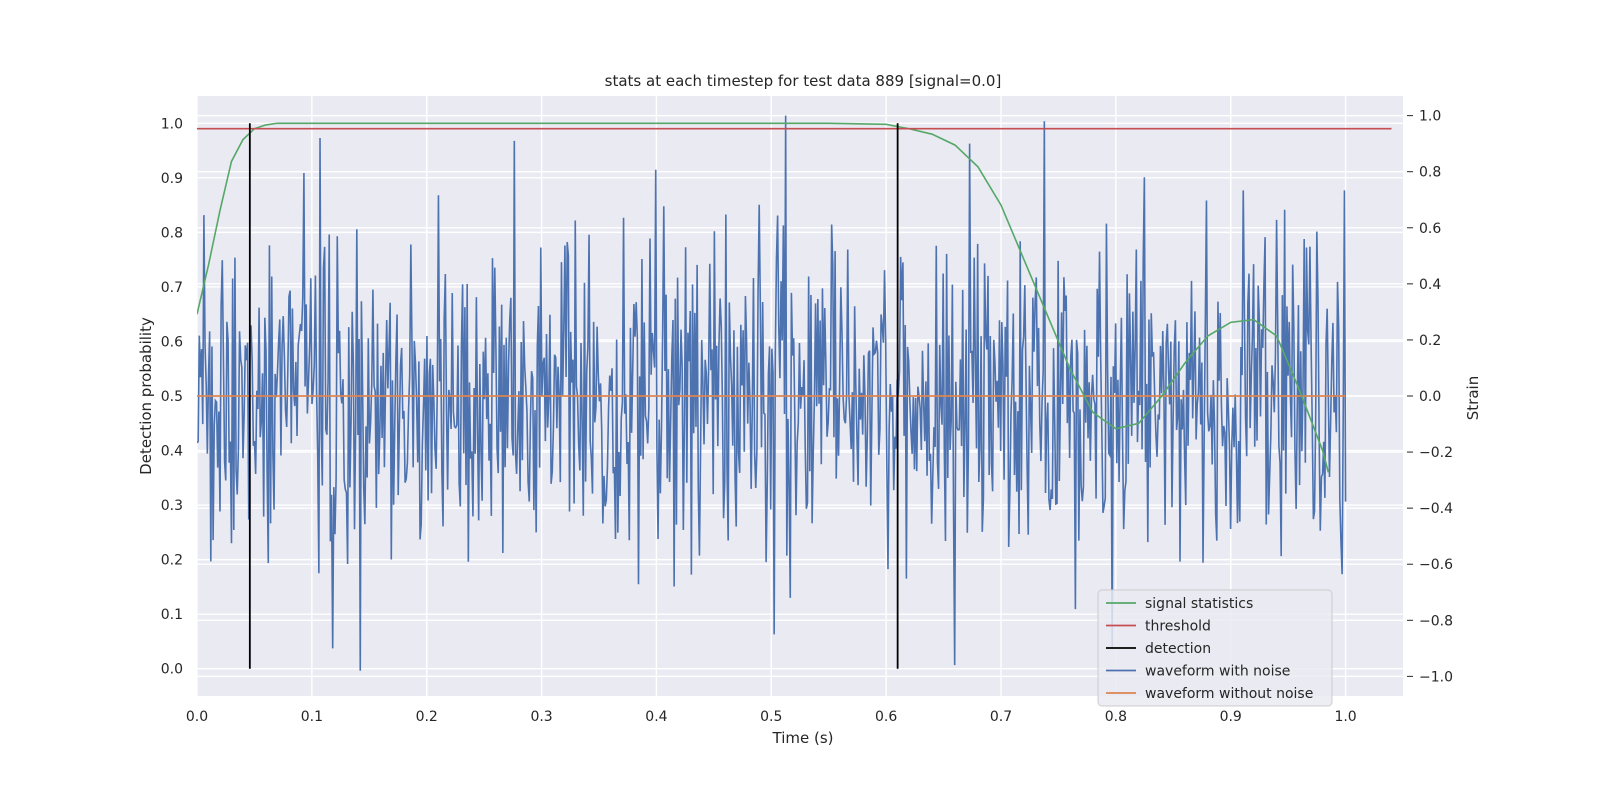  What do you see at coordinates (1231, 717) in the screenshot?
I see `x-tick-label: 0.9` at bounding box center [1231, 717].